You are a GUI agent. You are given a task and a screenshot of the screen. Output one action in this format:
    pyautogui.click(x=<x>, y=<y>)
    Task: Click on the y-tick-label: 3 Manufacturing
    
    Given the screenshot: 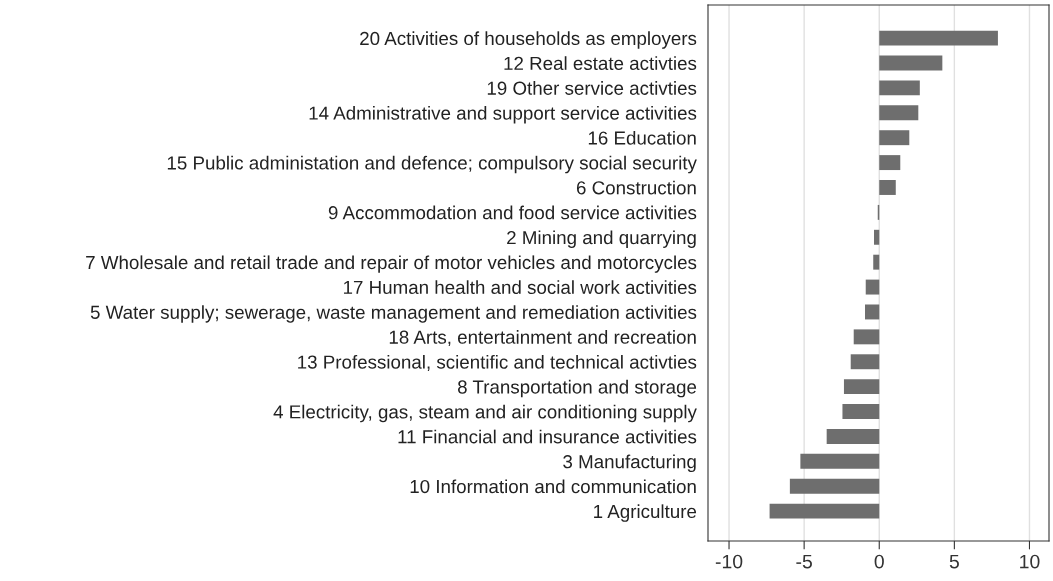 What is the action you would take?
    pyautogui.click(x=629, y=463)
    